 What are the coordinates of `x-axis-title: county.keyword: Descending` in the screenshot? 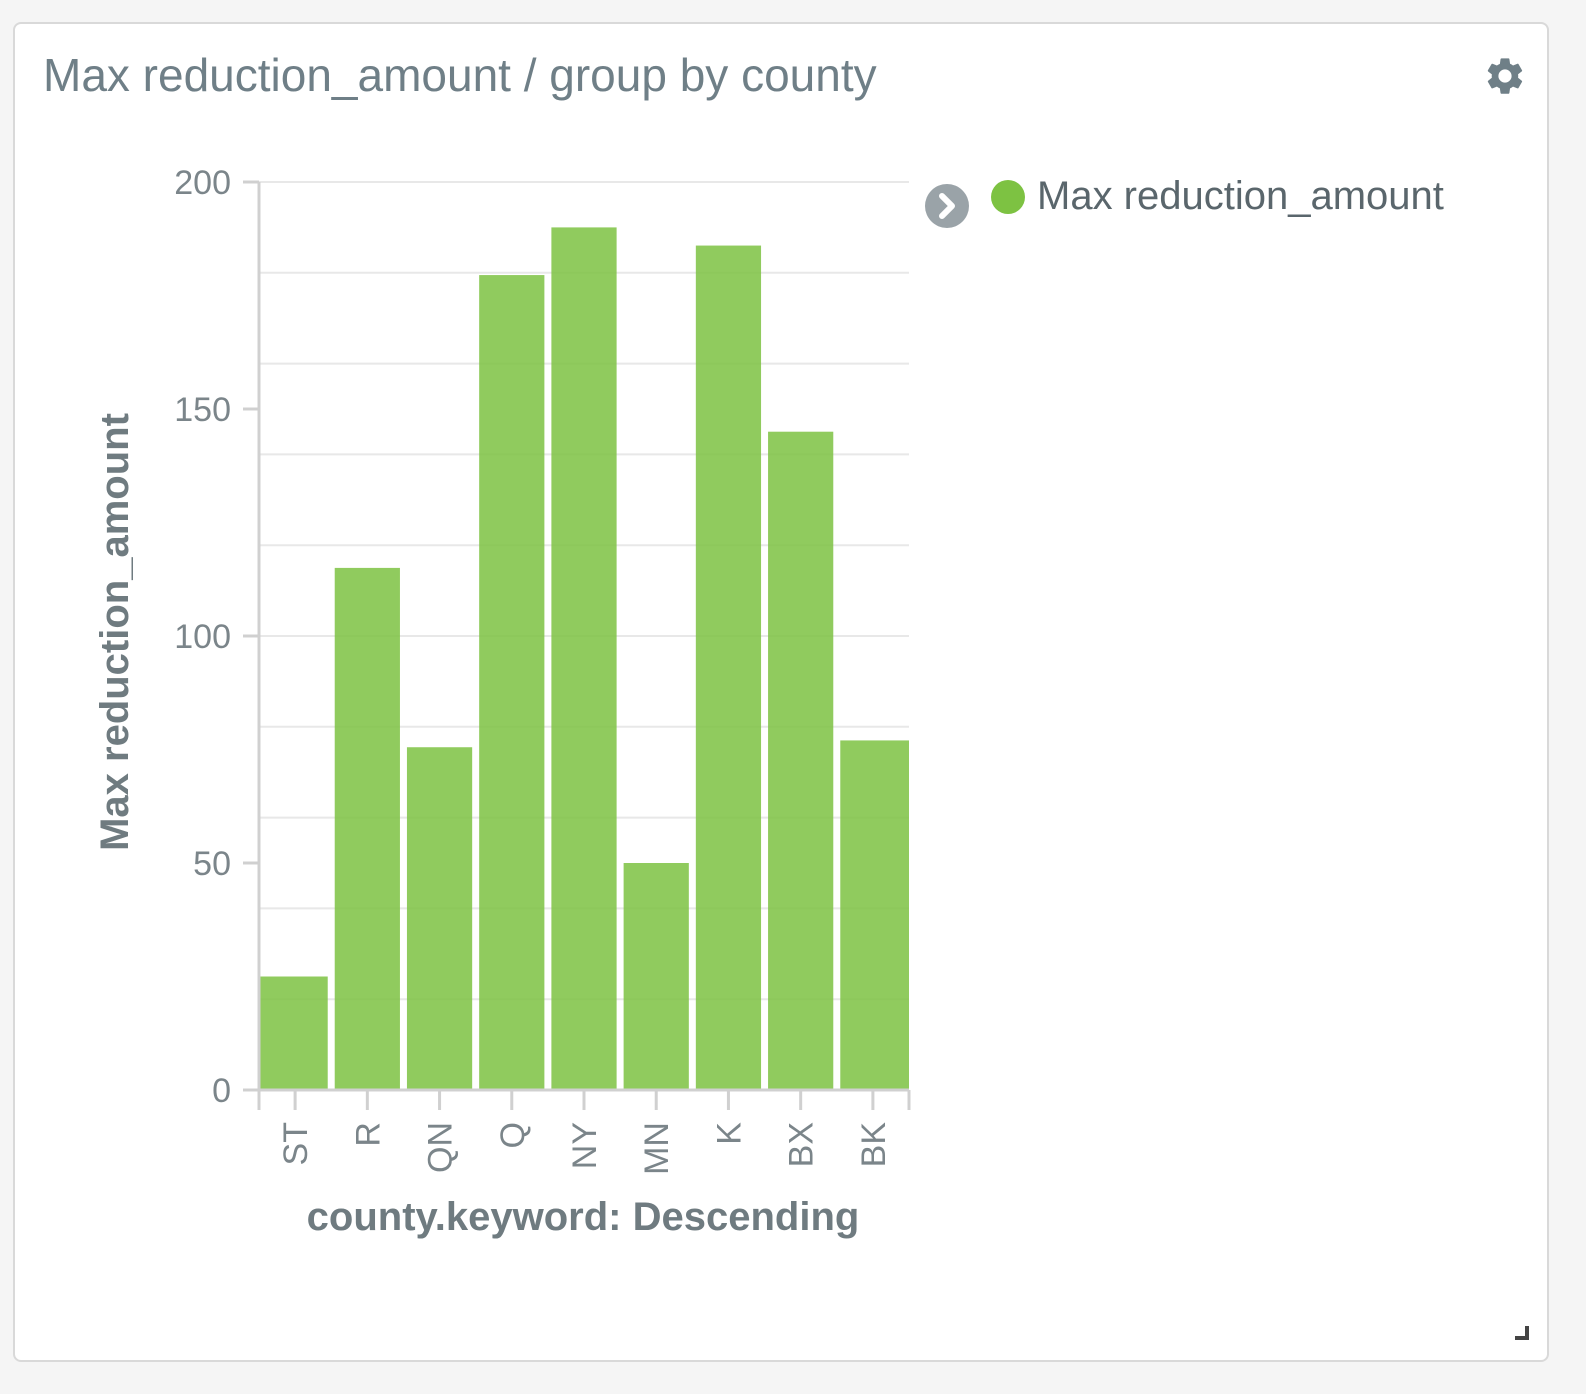 It's located at (583, 1217).